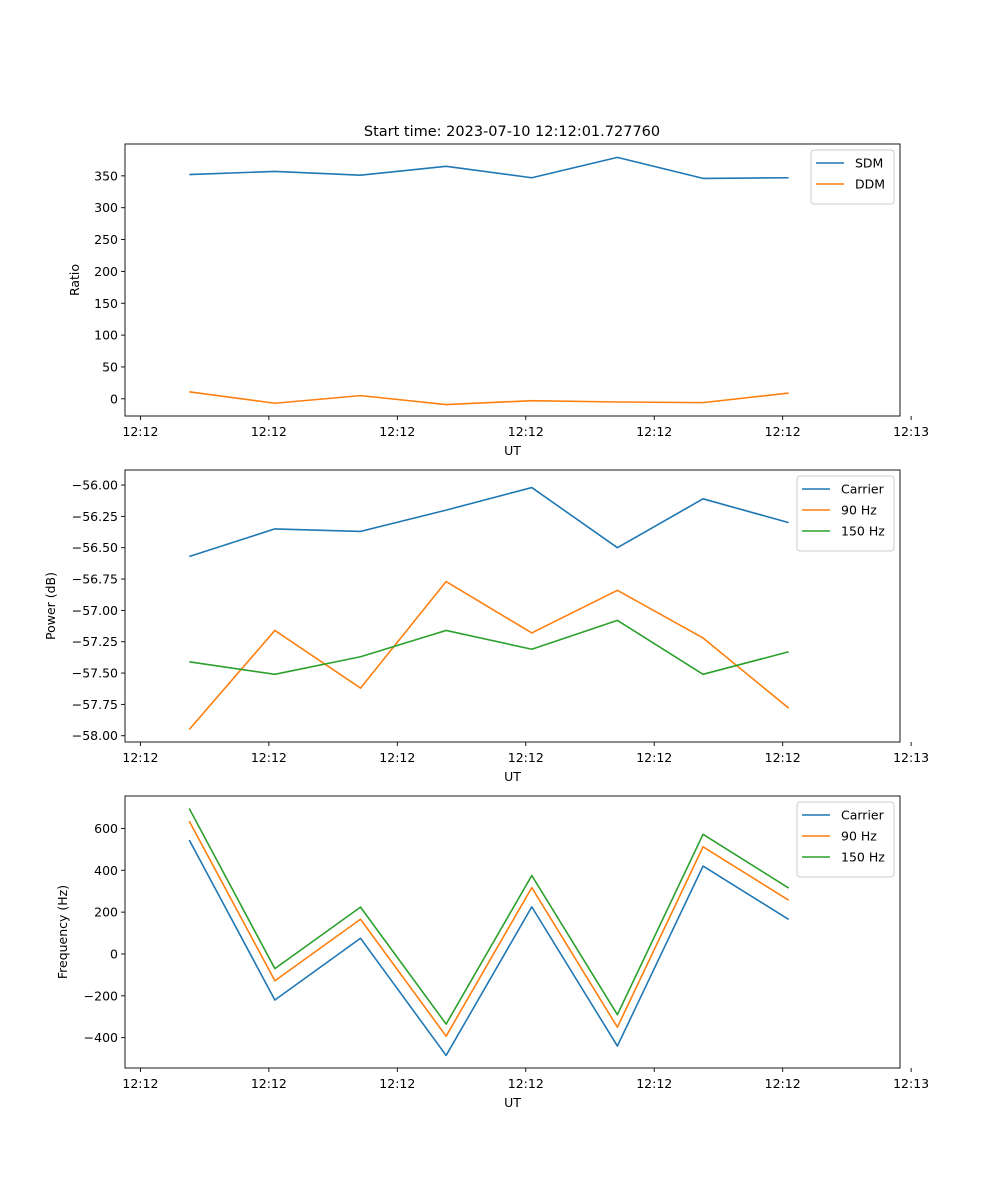  Describe the element at coordinates (863, 815) in the screenshot. I see `chart-3-legend-label-1: Carrier` at that location.